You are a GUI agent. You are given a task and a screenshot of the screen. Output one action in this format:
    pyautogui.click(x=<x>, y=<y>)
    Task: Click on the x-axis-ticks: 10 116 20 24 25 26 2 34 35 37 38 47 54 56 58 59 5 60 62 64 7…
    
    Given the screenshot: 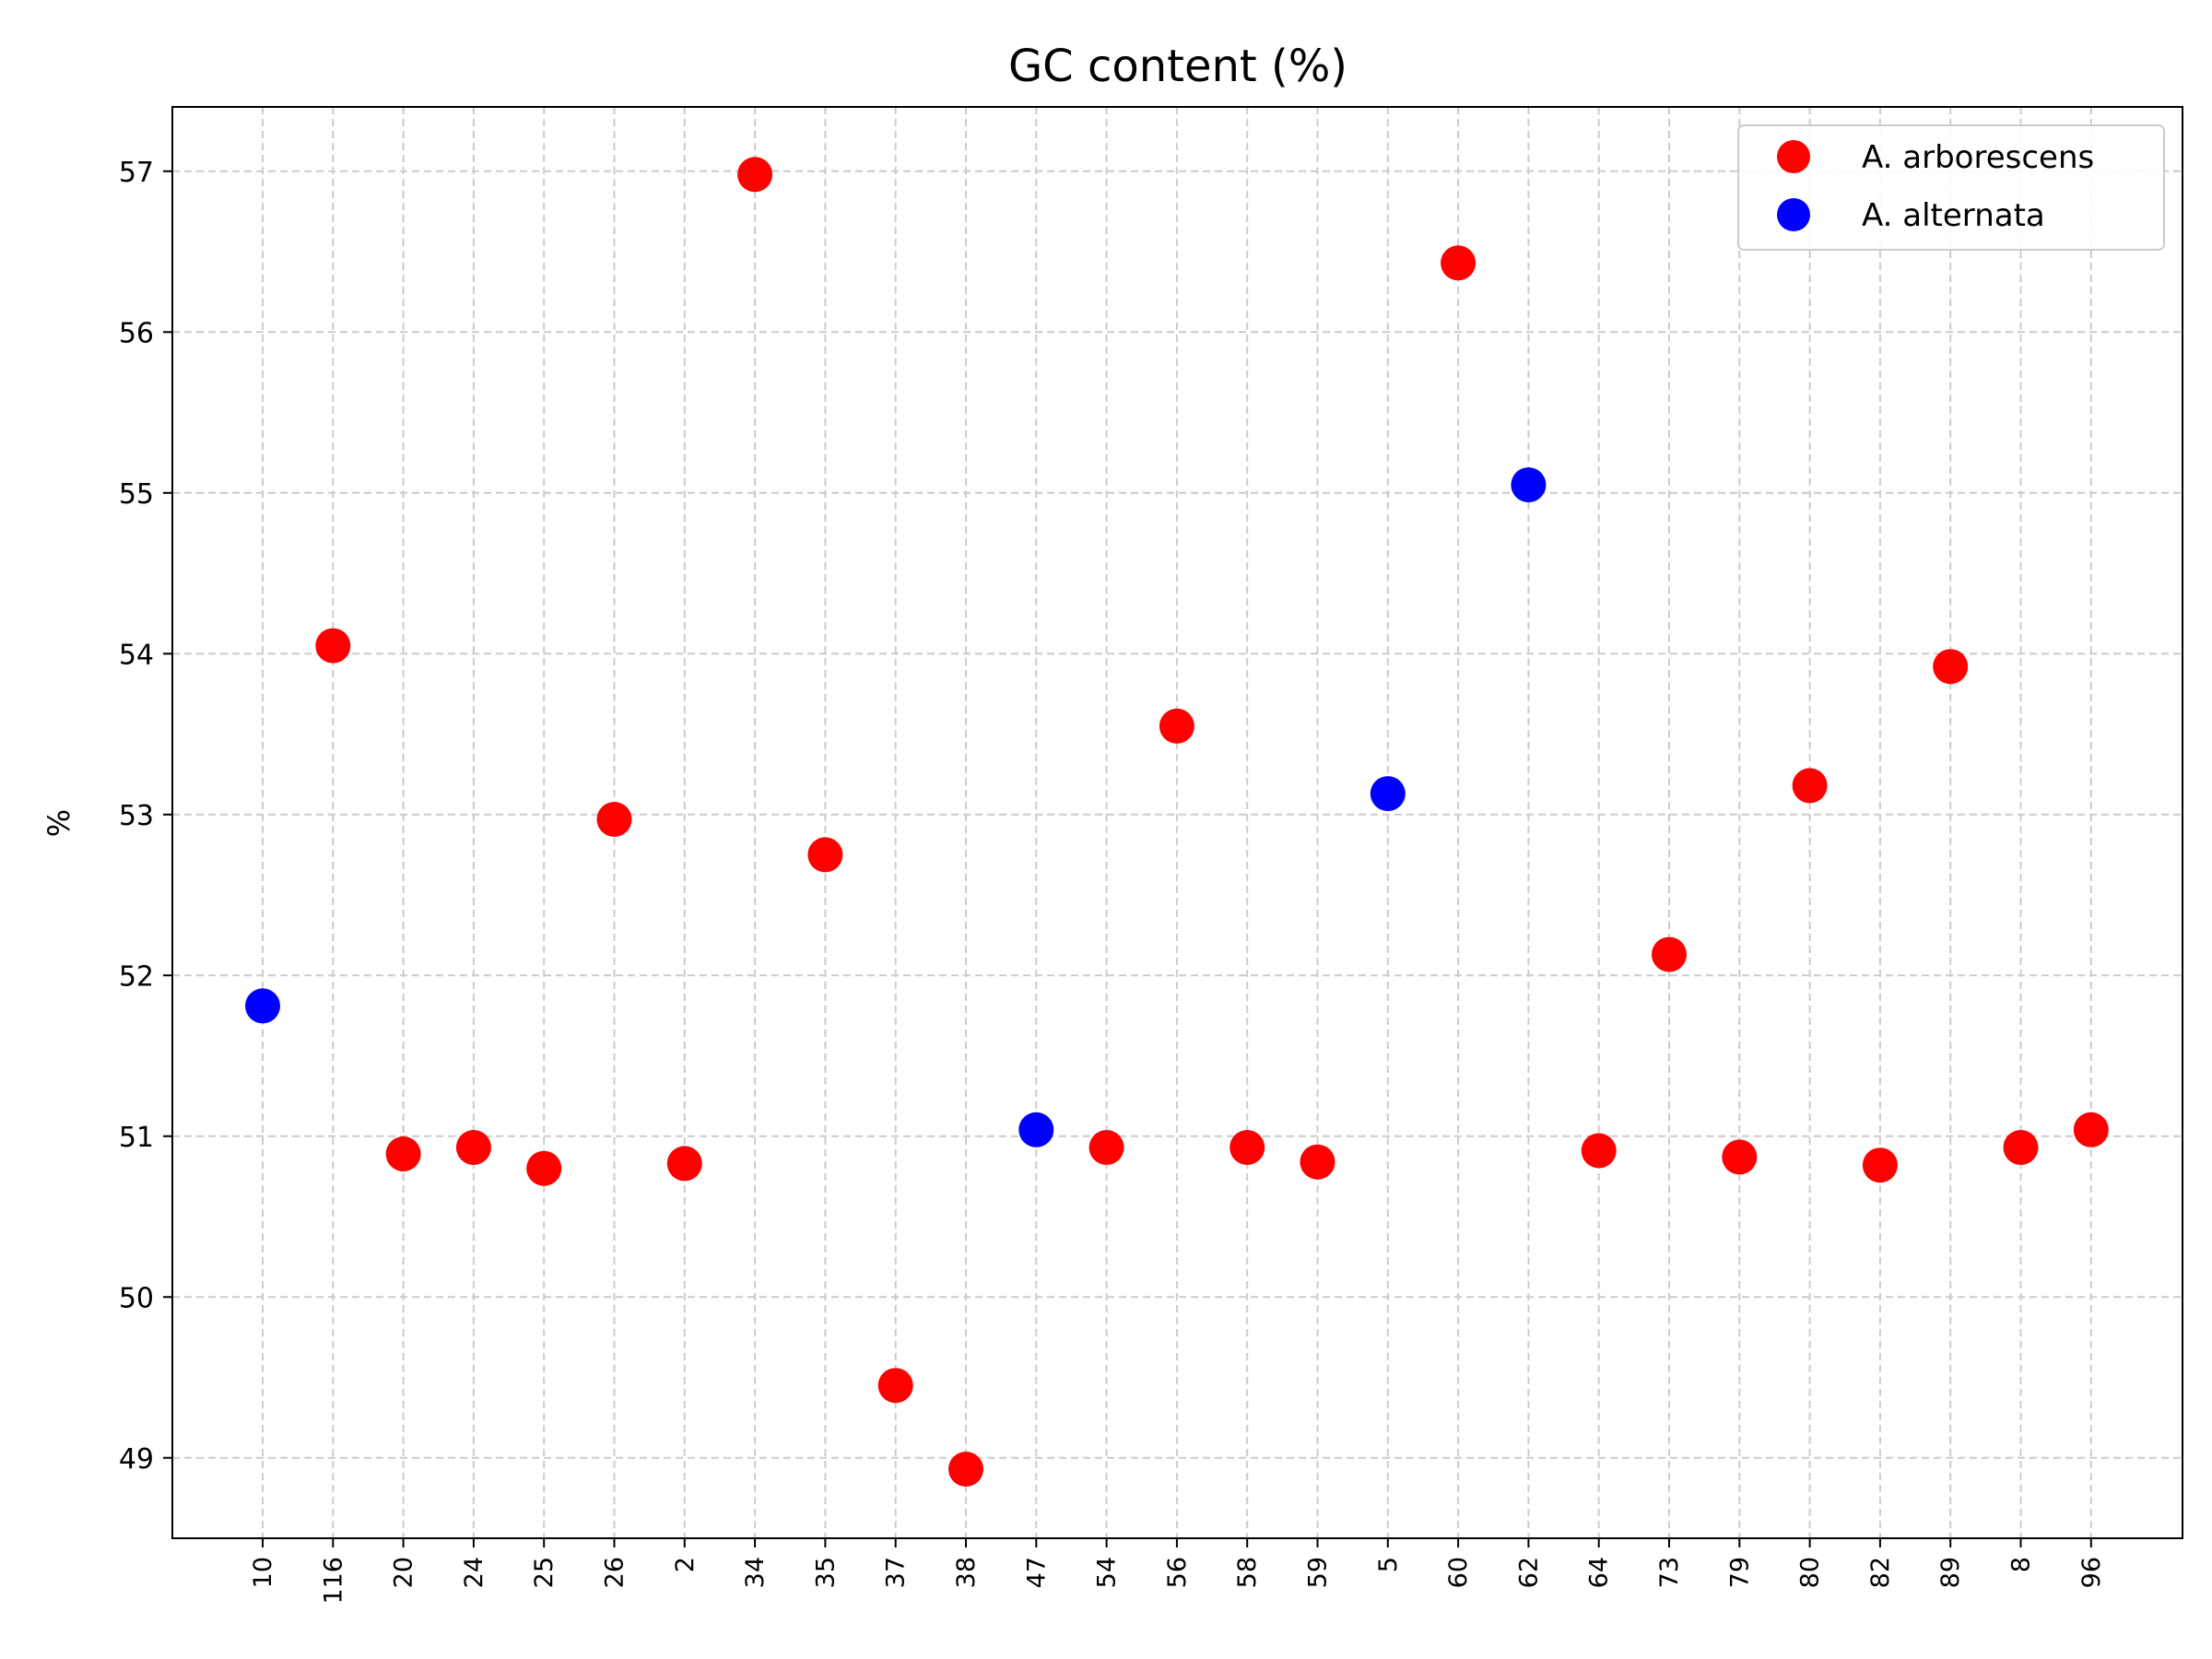 What is the action you would take?
    pyautogui.click(x=1177, y=1571)
    